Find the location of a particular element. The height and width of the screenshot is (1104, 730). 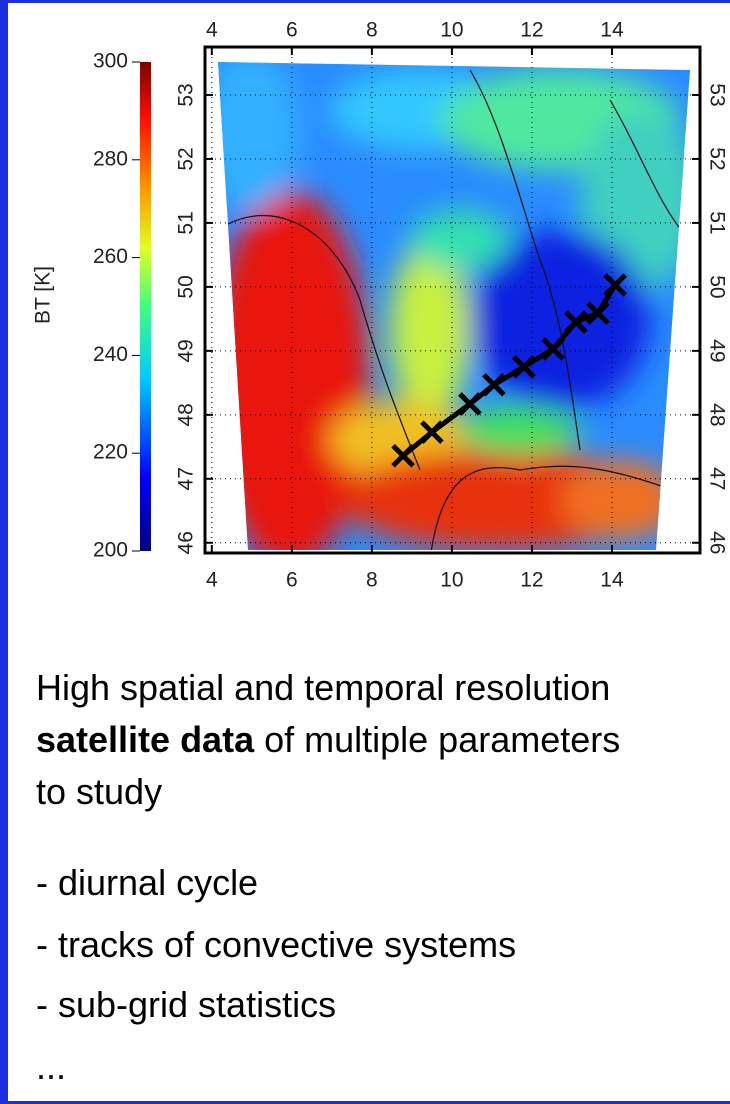

colorbar-tick-label: 260 is located at coordinates (110, 256).